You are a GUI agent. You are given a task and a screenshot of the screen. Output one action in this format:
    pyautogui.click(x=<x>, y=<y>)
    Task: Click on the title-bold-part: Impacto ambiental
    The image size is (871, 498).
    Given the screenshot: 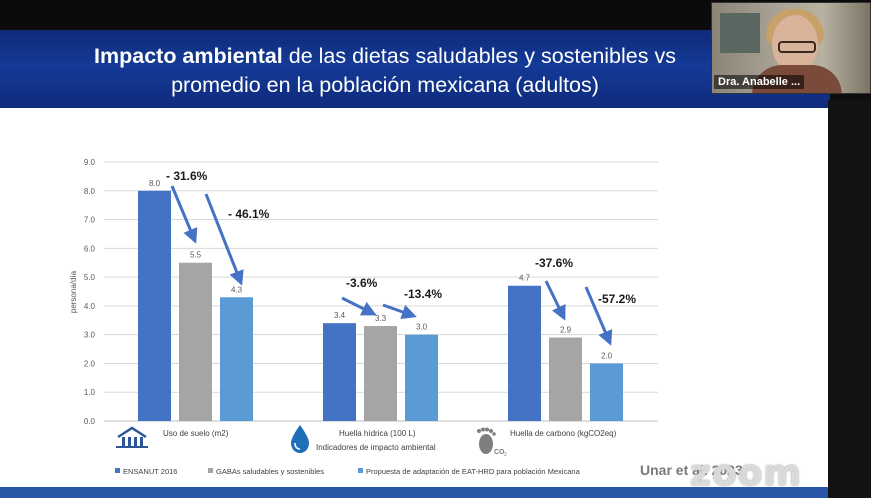 What is the action you would take?
    pyautogui.click(x=188, y=56)
    